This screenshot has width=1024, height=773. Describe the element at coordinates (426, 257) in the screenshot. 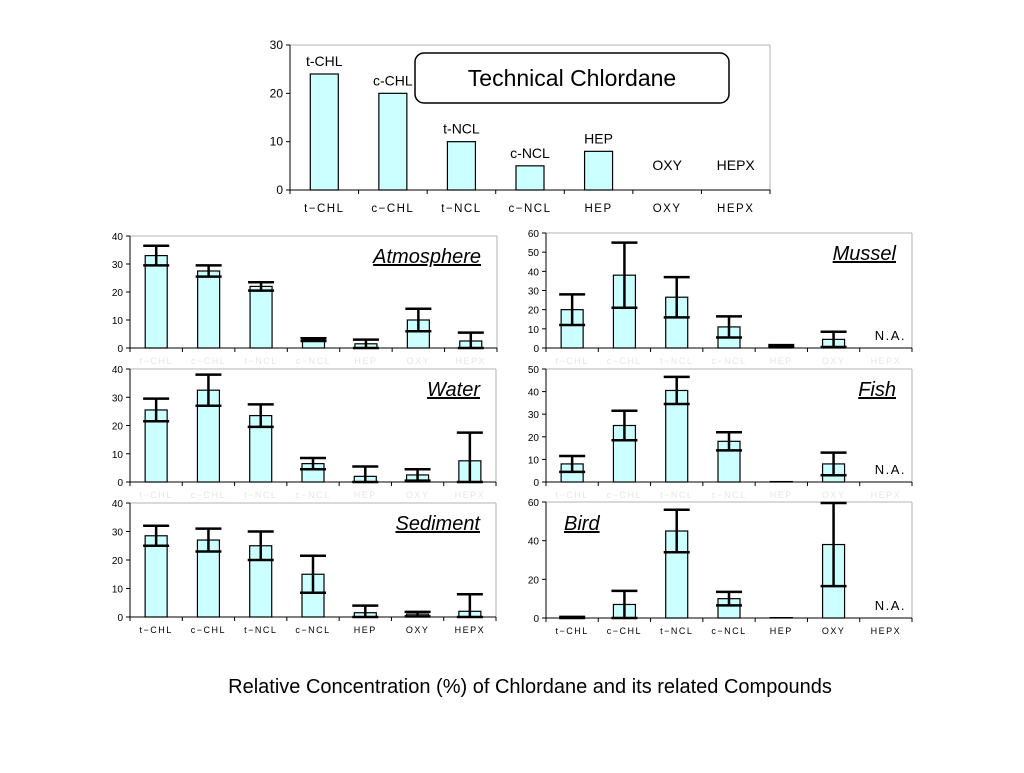

I see `chart-title: Atmosphere` at that location.